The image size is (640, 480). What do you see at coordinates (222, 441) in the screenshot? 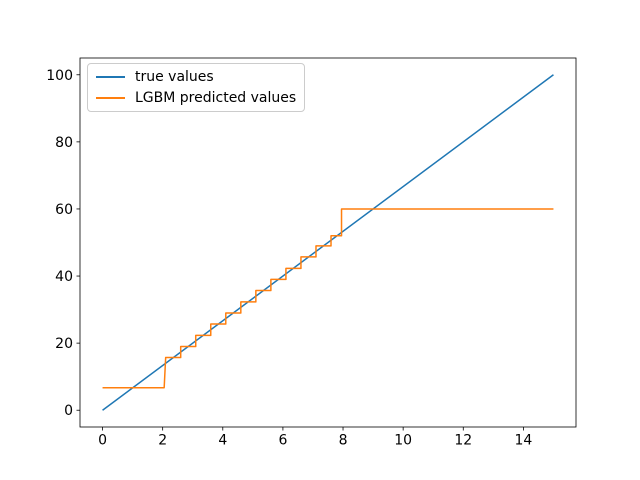
I see `x-tick-label: 4` at bounding box center [222, 441].